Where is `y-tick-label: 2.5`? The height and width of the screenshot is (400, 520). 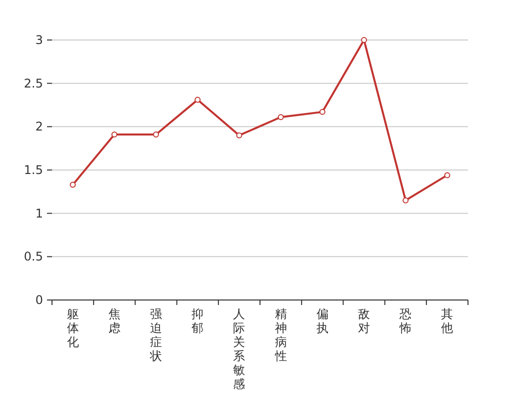
y-tick-label: 2.5 is located at coordinates (33, 83).